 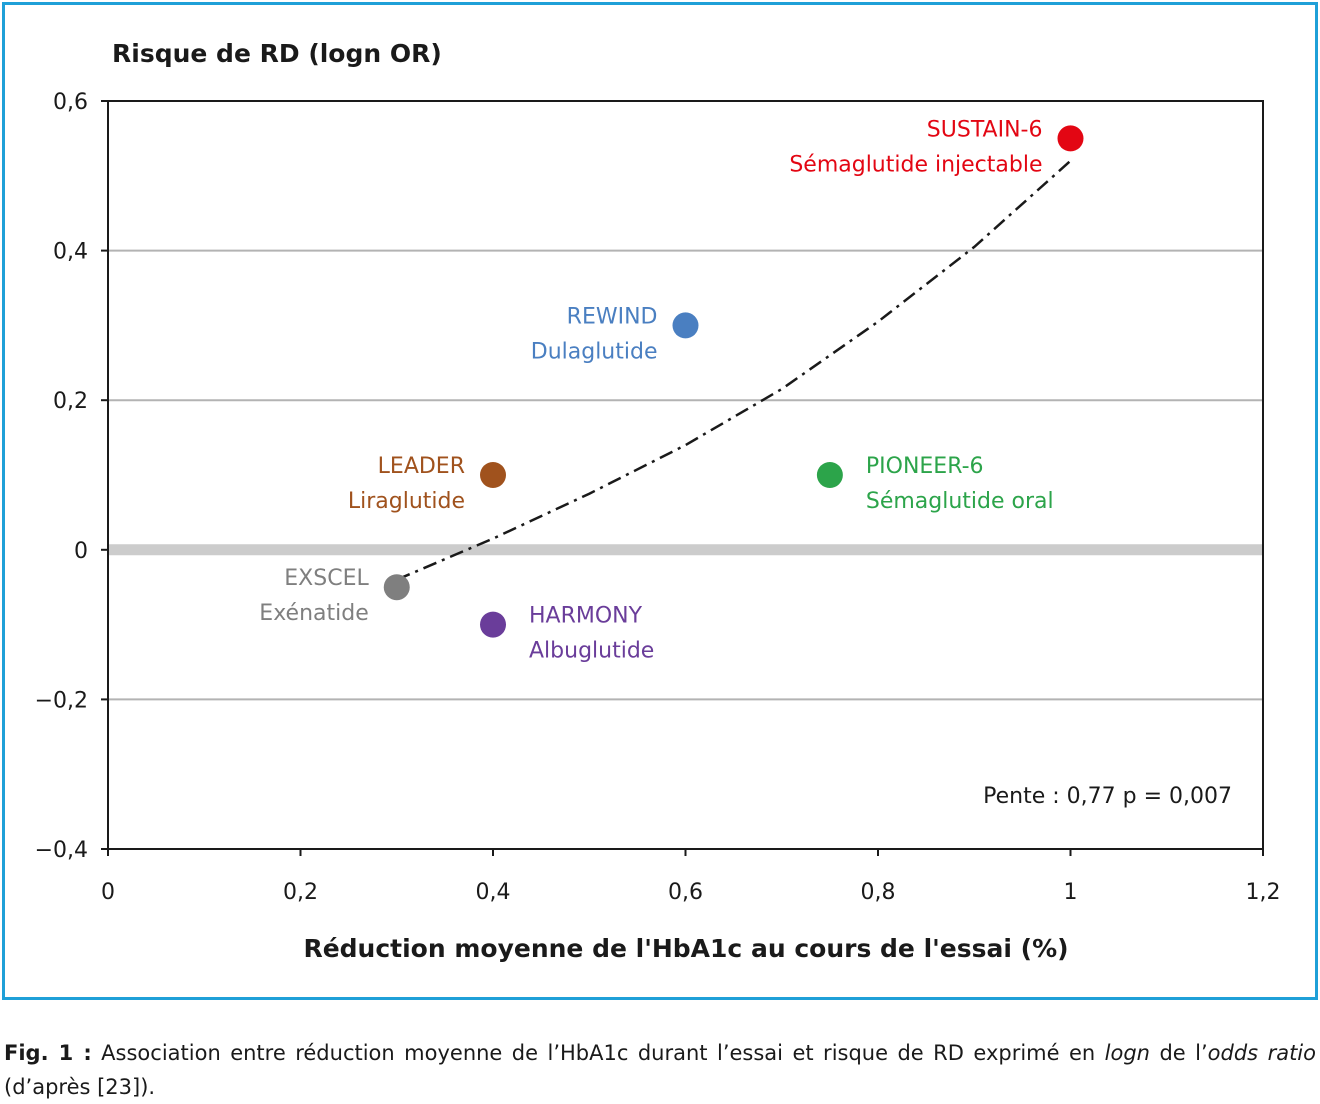 What do you see at coordinates (61, 700) in the screenshot?
I see `y-tick-label: −0,2` at bounding box center [61, 700].